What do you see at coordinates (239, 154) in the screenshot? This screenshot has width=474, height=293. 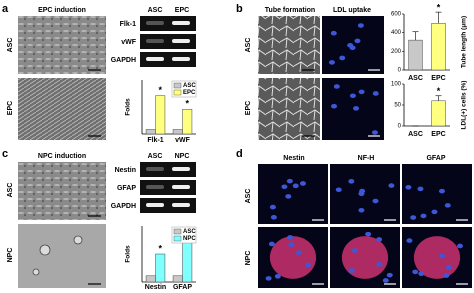 I see `panel-label: d` at bounding box center [239, 154].